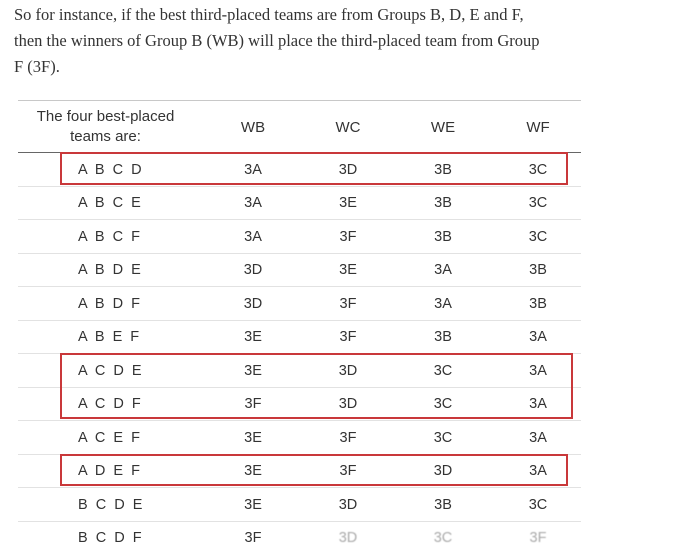 The height and width of the screenshot is (560, 675). What do you see at coordinates (299, 436) in the screenshot?
I see `table-row: A C E F 3E 3F 3C 3A` at bounding box center [299, 436].